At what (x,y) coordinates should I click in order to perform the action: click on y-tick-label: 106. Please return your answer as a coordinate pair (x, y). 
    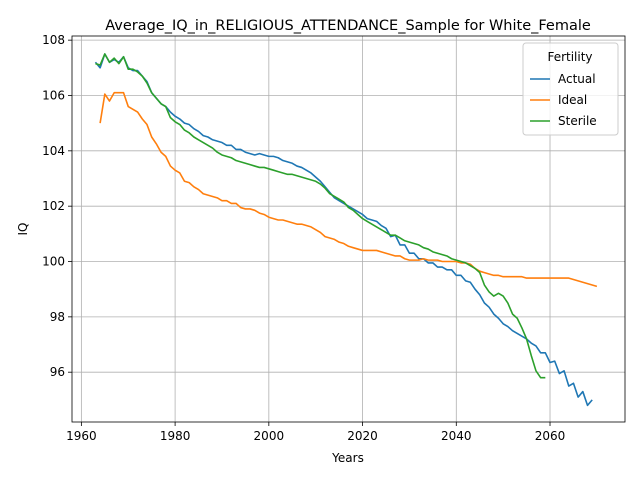
    Looking at the image, I should click on (53, 95).